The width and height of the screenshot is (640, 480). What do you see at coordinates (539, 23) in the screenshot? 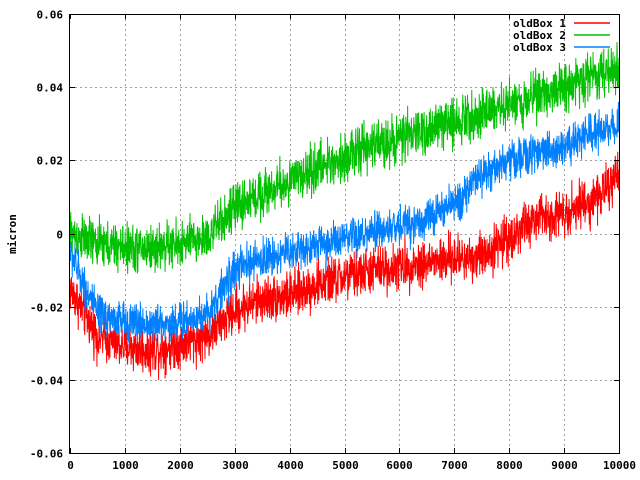
I see `legend-label: oldBox 1` at bounding box center [539, 23].